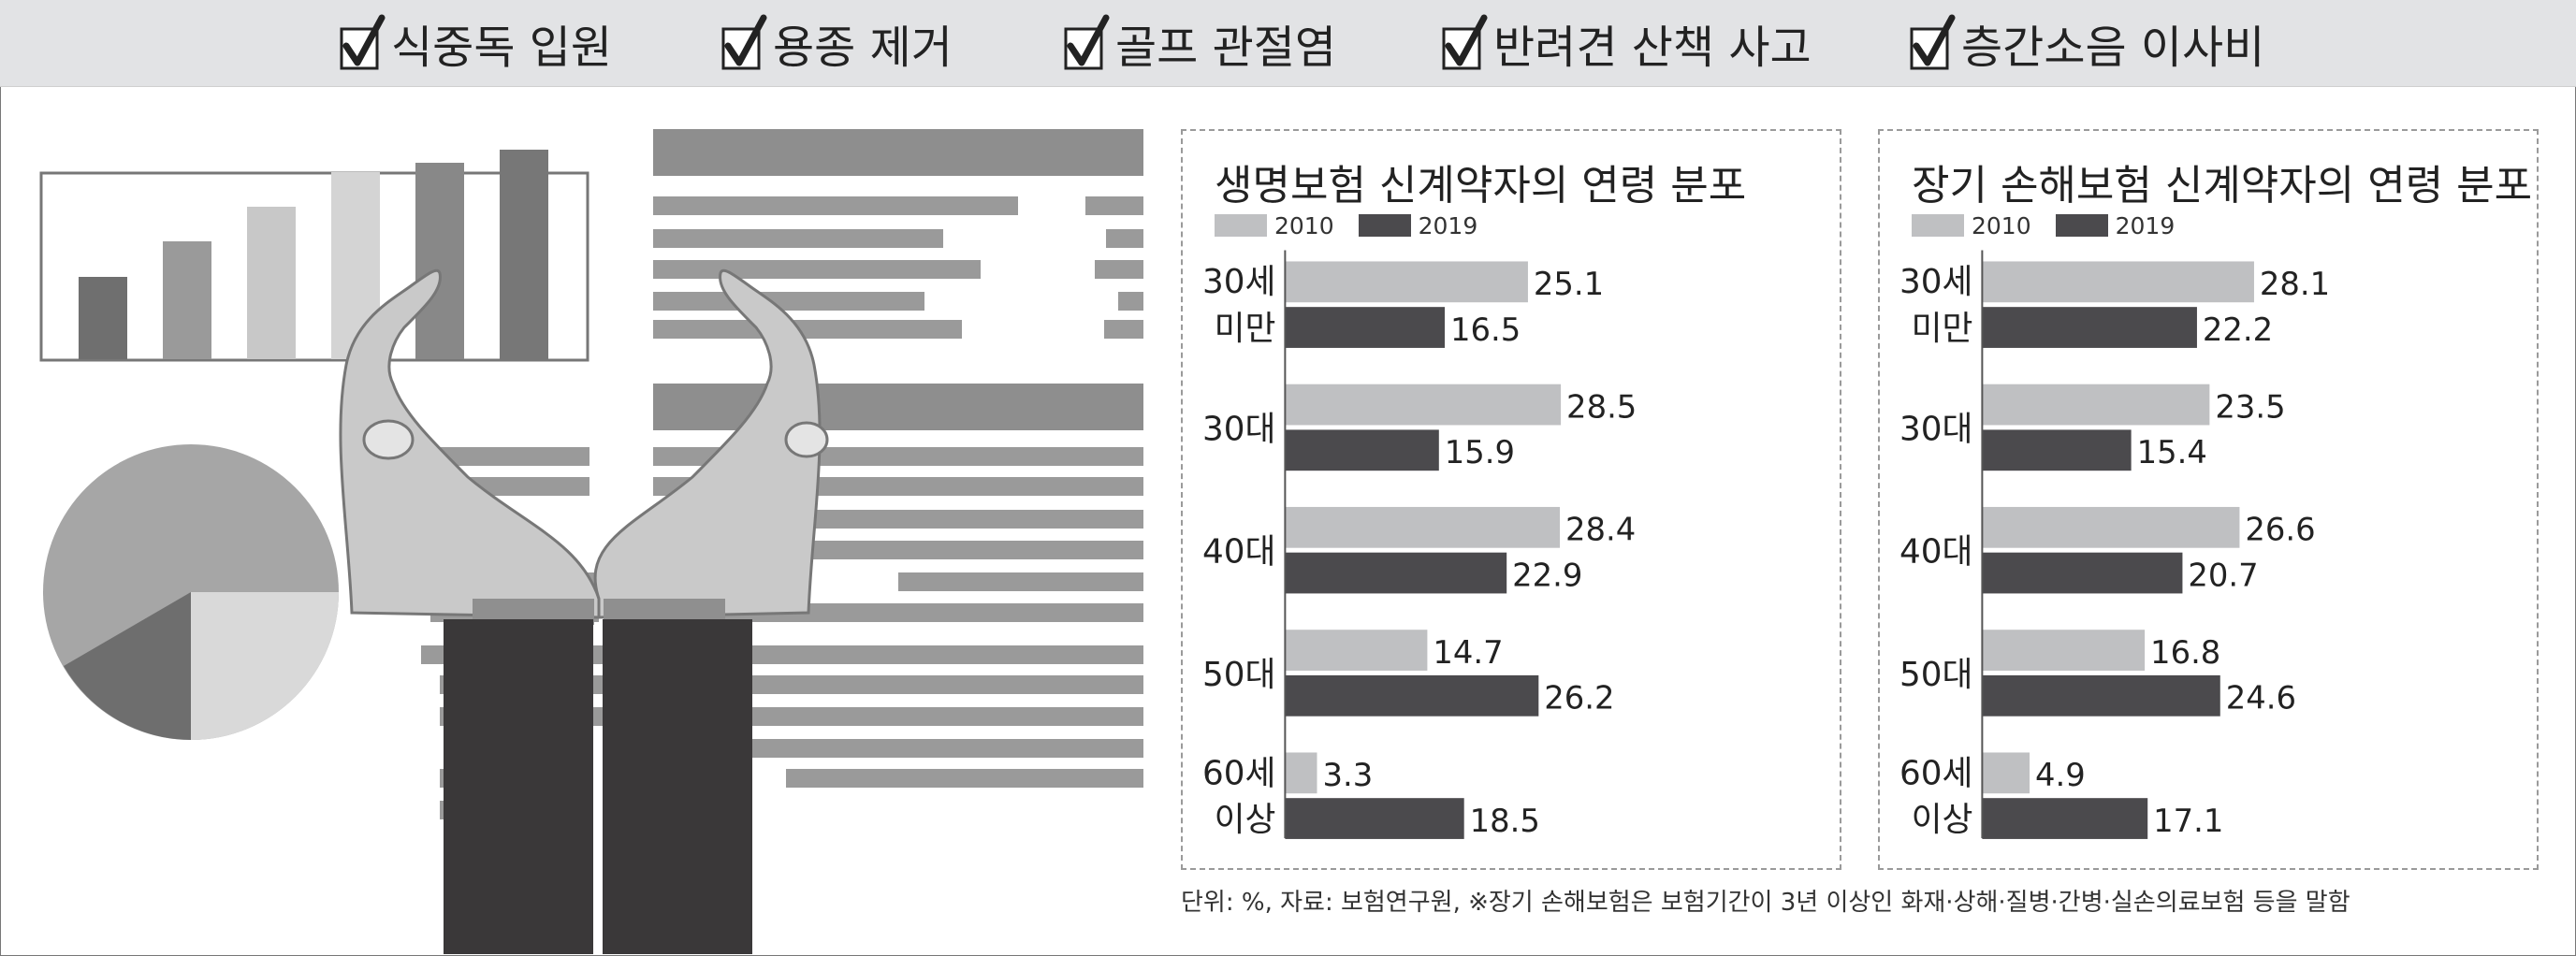 Image resolution: width=2576 pixels, height=956 pixels. I want to click on banner-item-label: 층간소음 이사비, so click(2113, 48).